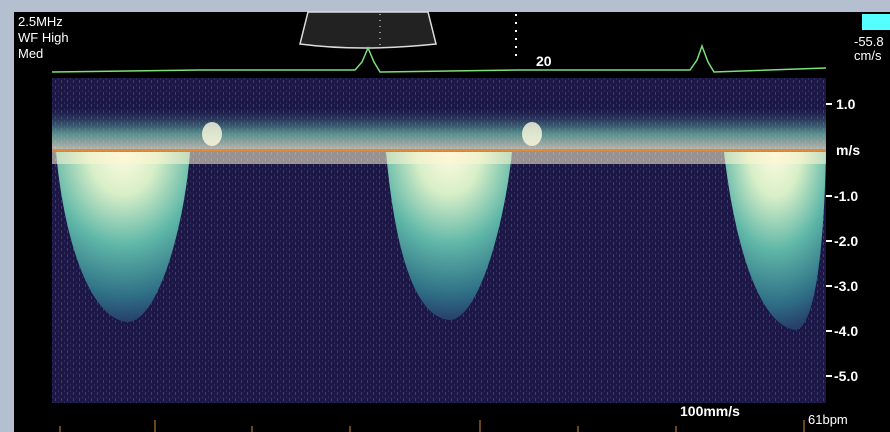 The width and height of the screenshot is (890, 432). What do you see at coordinates (828, 419) in the screenshot?
I see `heart-rate: 61bpm` at bounding box center [828, 419].